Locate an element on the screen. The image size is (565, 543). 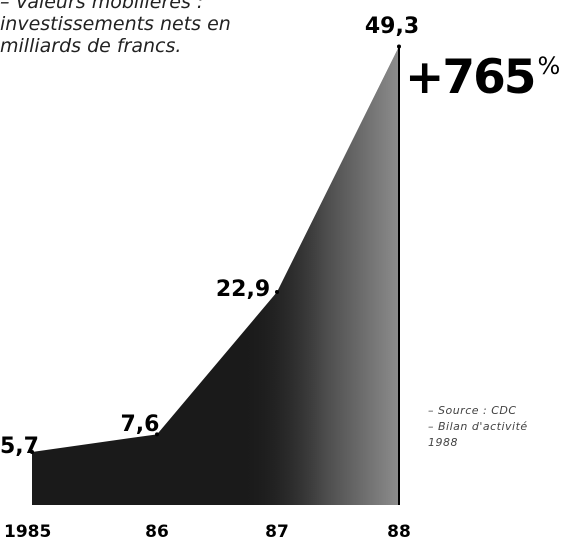
value-label: 7,6 is located at coordinates (140, 424).